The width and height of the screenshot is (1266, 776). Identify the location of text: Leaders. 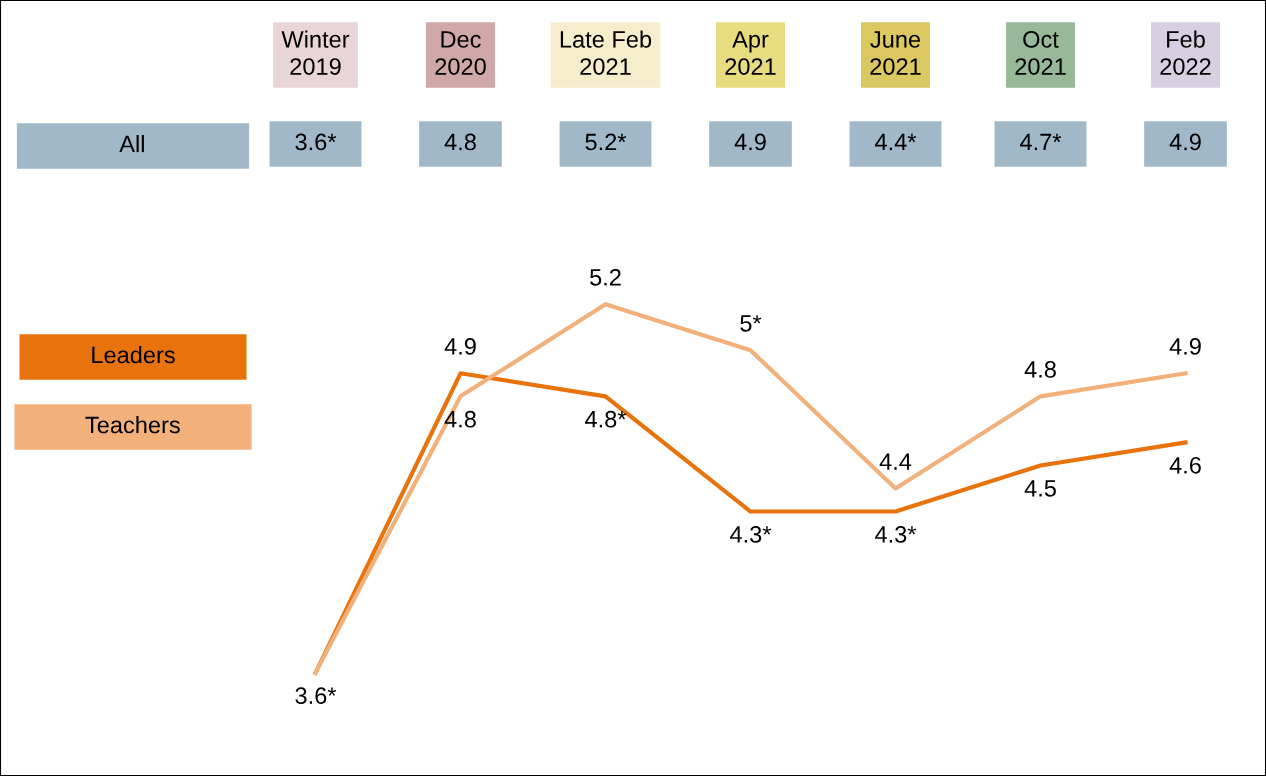
(133, 355).